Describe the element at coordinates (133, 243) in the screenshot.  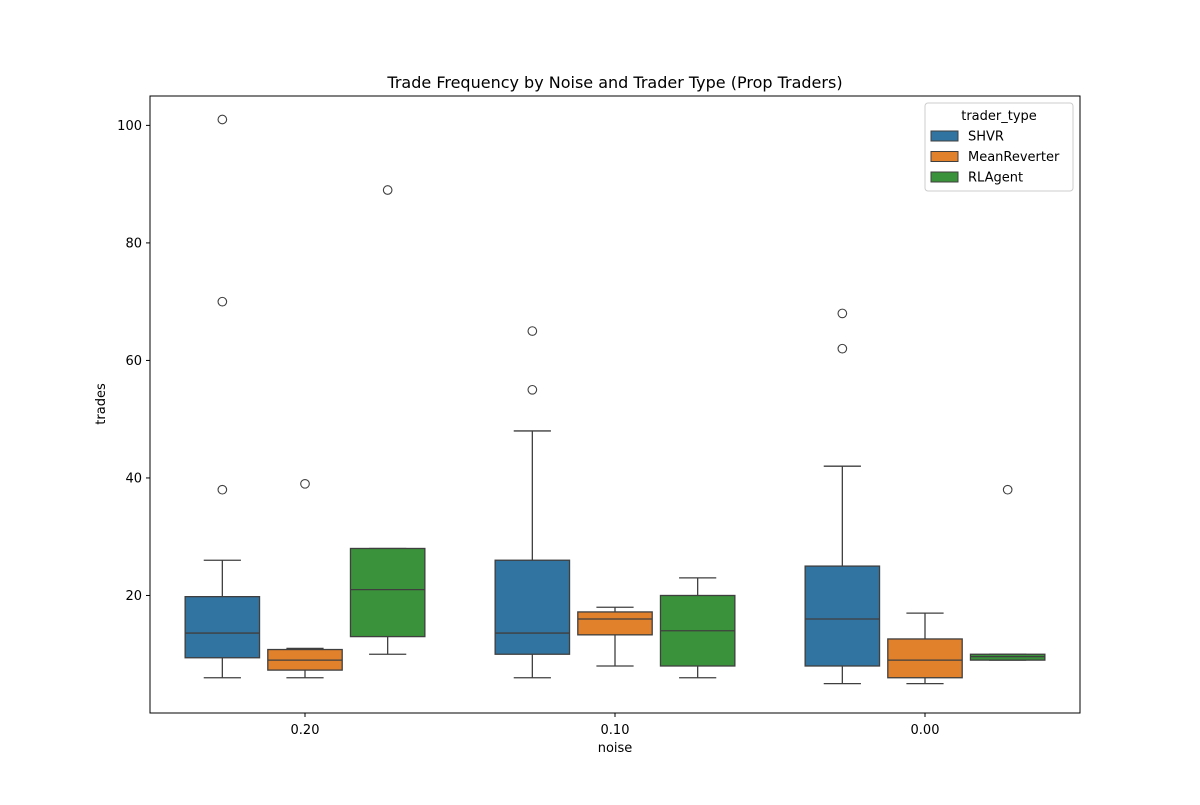
I see `y-tick-label: 80` at that location.